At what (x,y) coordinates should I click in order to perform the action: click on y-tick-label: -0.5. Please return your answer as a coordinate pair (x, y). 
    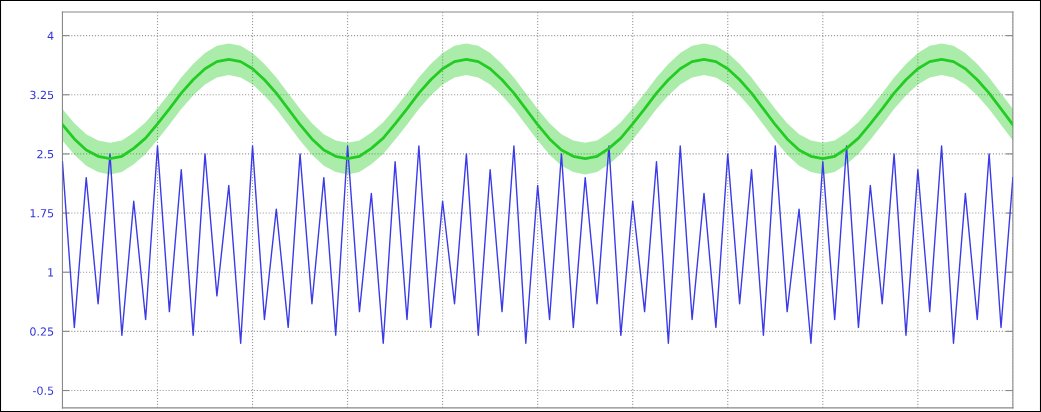
    Looking at the image, I should click on (43, 390).